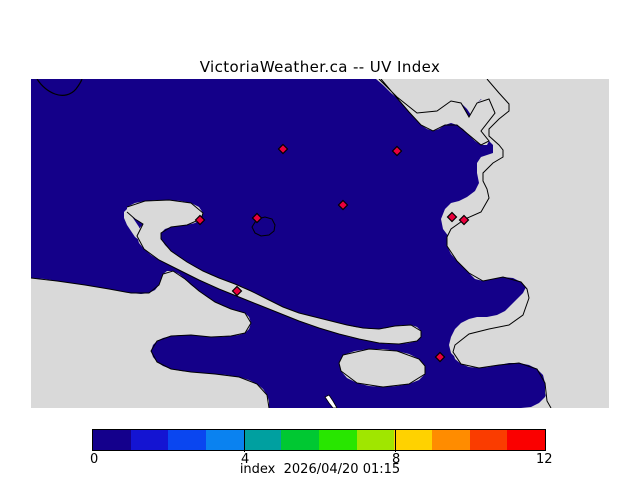 The width and height of the screenshot is (640, 480). I want to click on page-title: VictoriaWeather.ca -- UV Index, so click(320, 67).